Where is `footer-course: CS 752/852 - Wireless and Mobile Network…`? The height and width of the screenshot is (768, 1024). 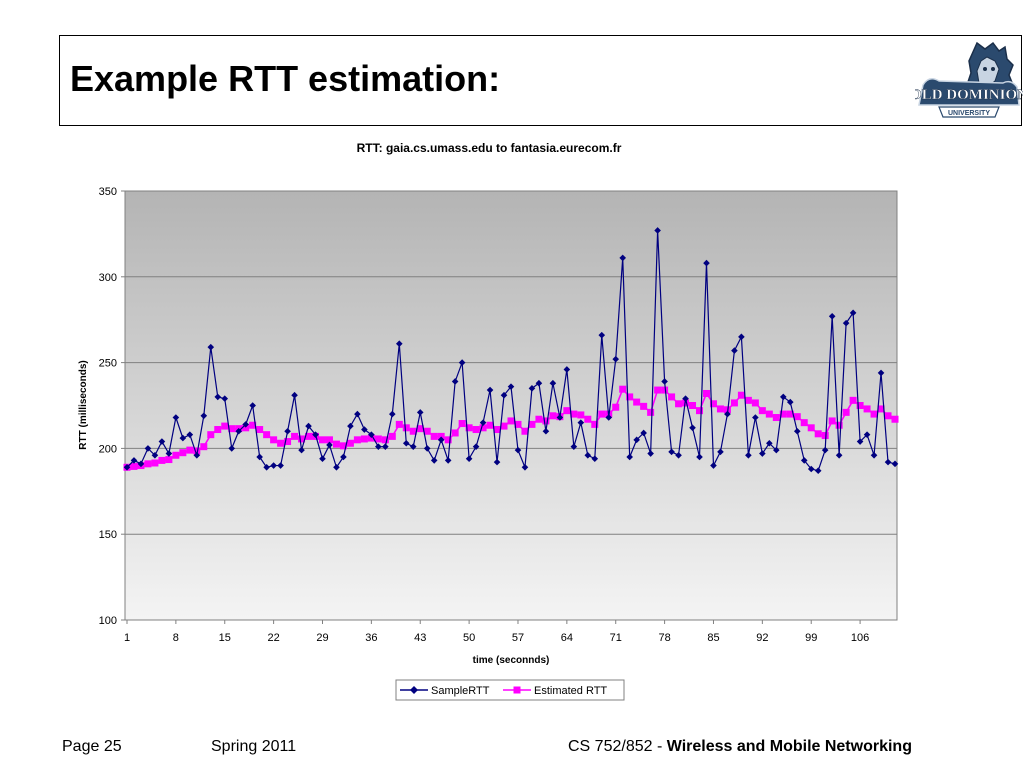
footer-course: CS 752/852 - Wireless and Mobile Network… is located at coordinates (740, 747).